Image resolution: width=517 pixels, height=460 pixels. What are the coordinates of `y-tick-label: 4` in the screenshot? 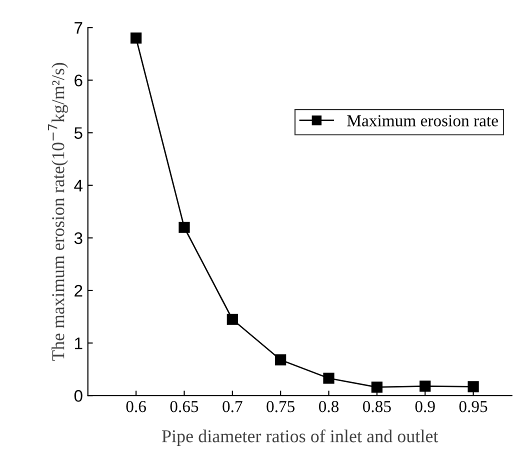 It's located at (78, 186).